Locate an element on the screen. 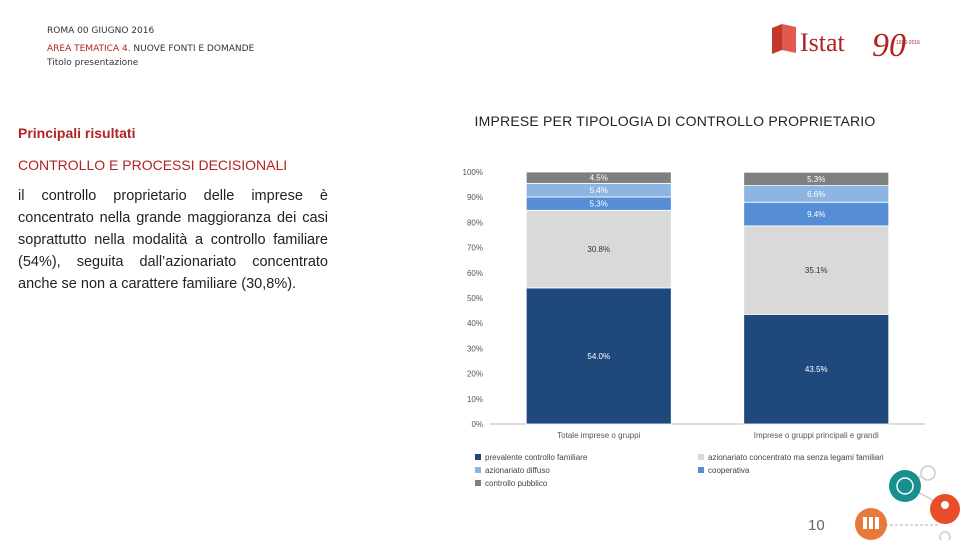  header-area-rest: NUOVE FONTI E DOMANDE is located at coordinates (192, 49).